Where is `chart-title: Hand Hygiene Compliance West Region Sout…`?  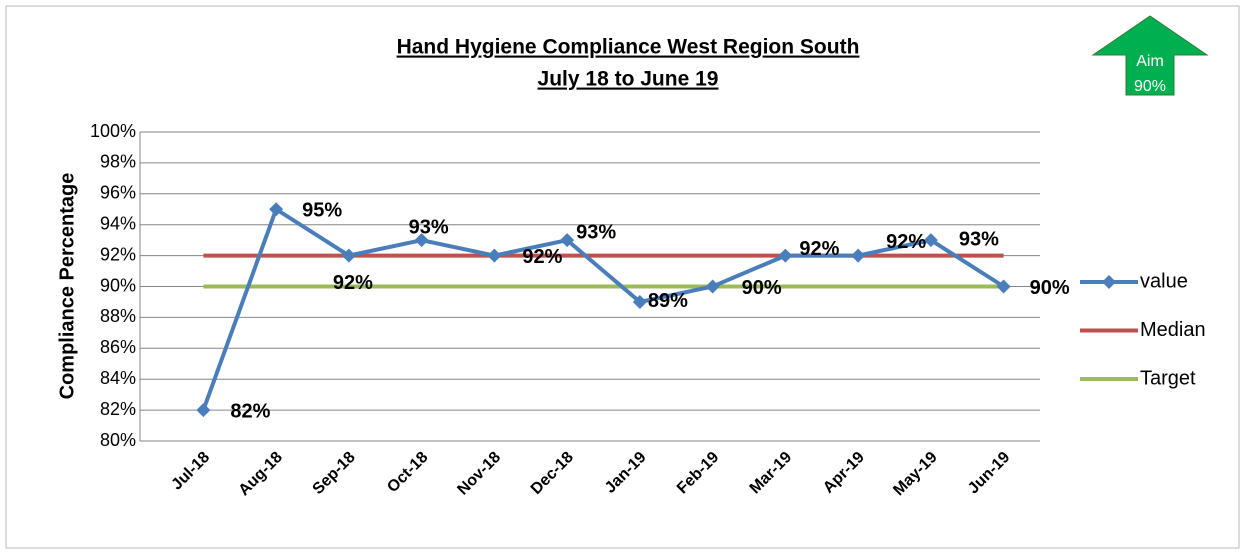
chart-title: Hand Hygiene Compliance West Region Sout… is located at coordinates (628, 47).